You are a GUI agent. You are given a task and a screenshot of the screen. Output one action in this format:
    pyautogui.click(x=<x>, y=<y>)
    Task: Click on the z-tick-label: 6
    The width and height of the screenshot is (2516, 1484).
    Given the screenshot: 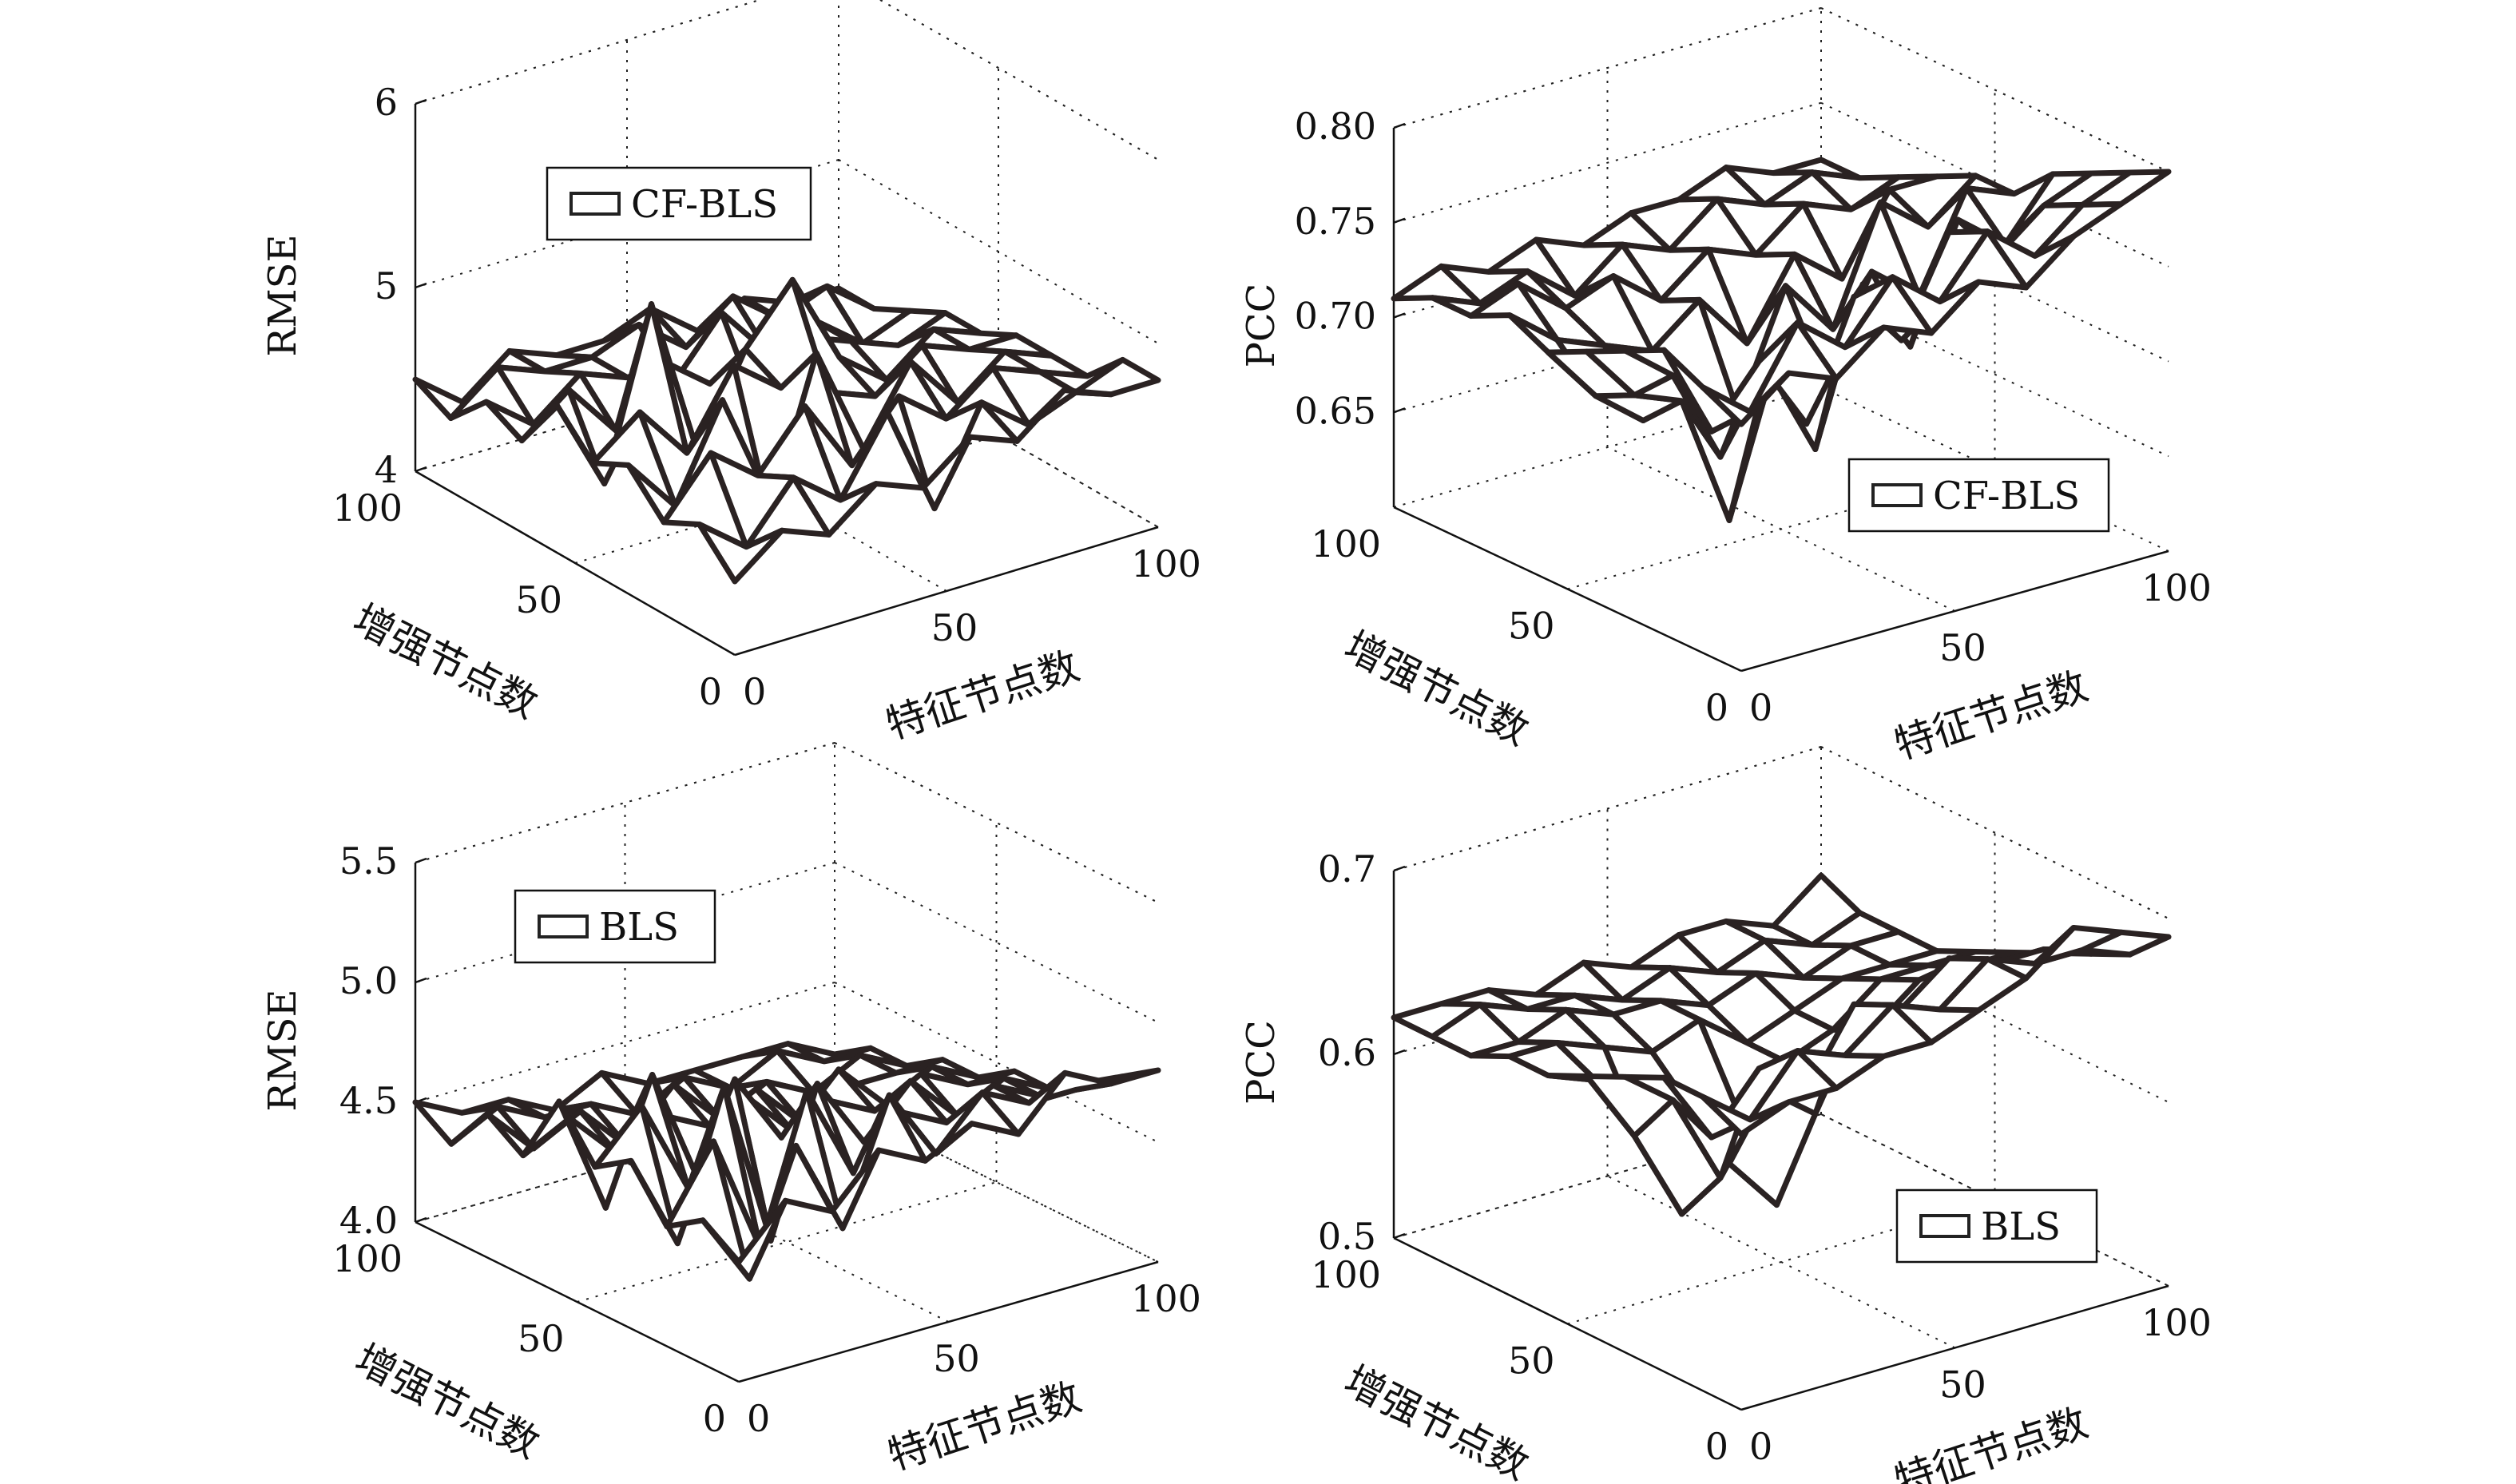 What is the action you would take?
    pyautogui.click(x=386, y=102)
    